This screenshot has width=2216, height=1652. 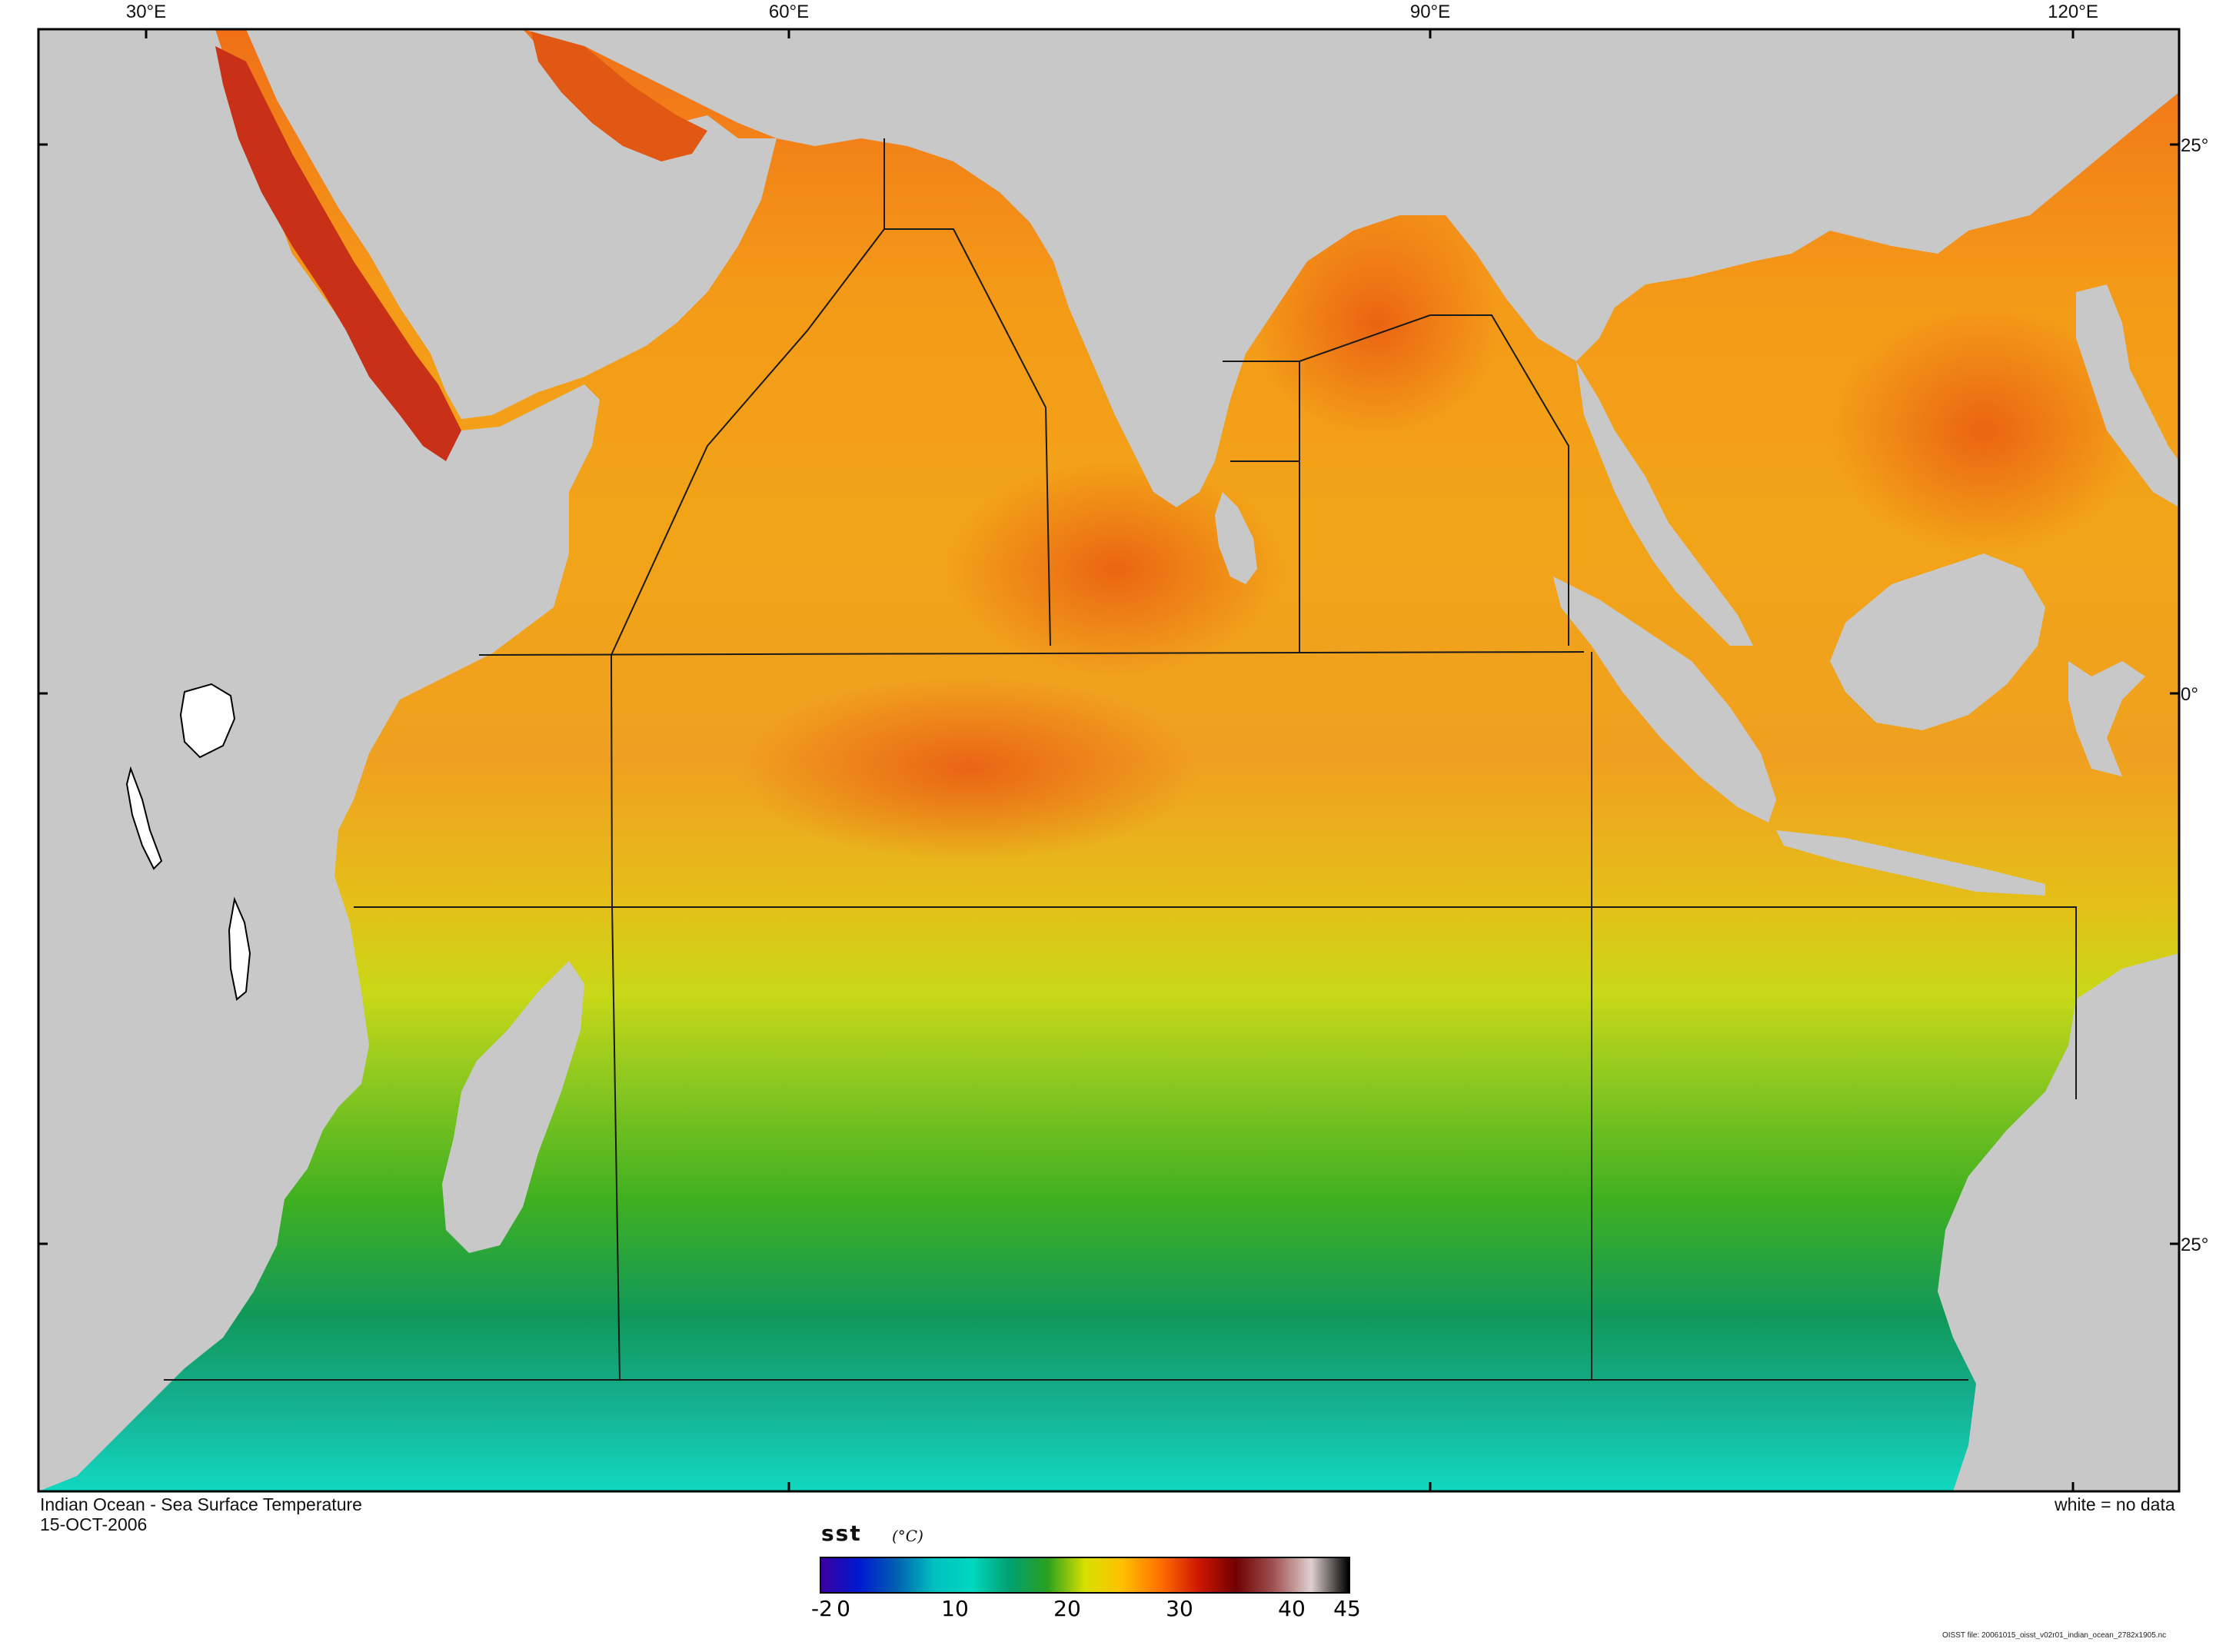 What do you see at coordinates (842, 1534) in the screenshot?
I see `colorbar-variable: sst` at bounding box center [842, 1534].